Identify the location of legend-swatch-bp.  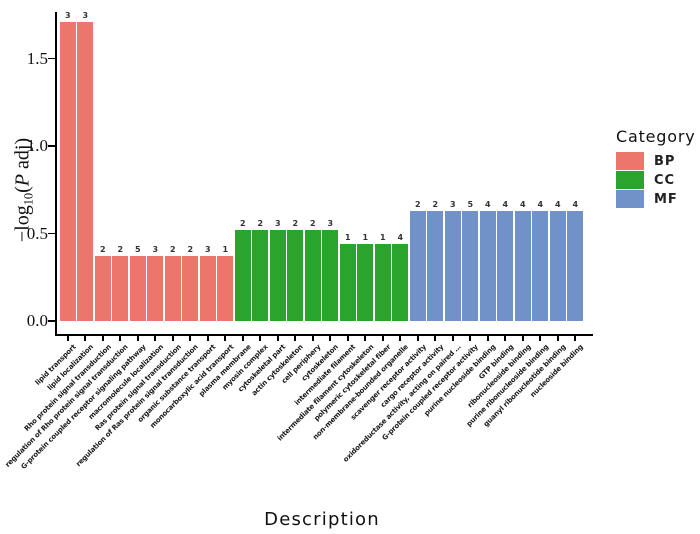
(630, 161).